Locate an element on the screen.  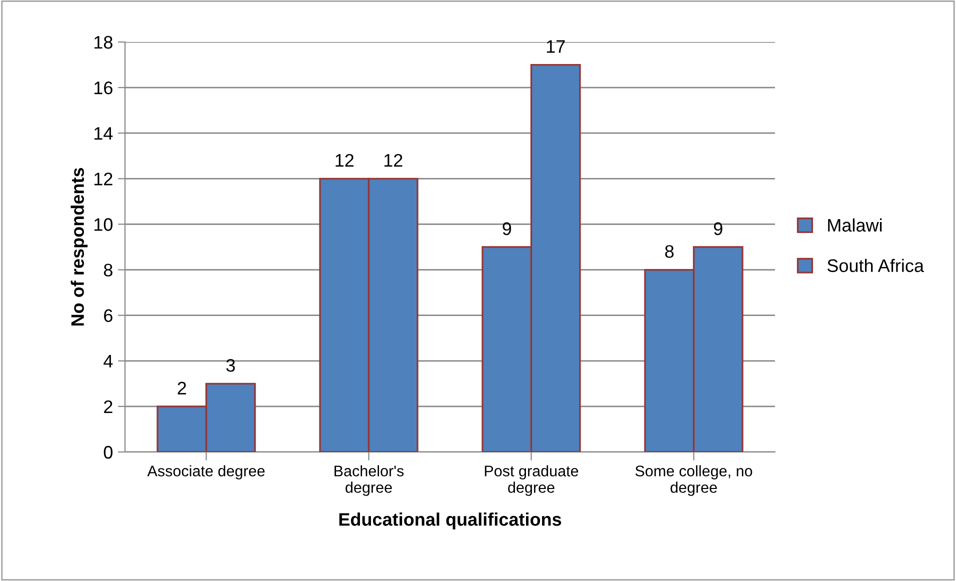
x-tick-label: Bachelor's degree is located at coordinates (369, 480).